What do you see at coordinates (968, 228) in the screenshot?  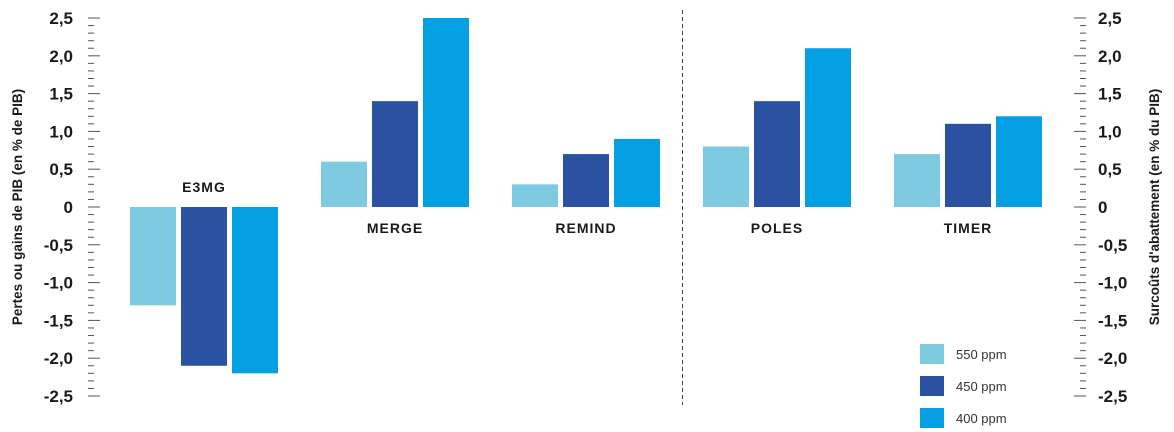 I see `category-label: TIMER` at bounding box center [968, 228].